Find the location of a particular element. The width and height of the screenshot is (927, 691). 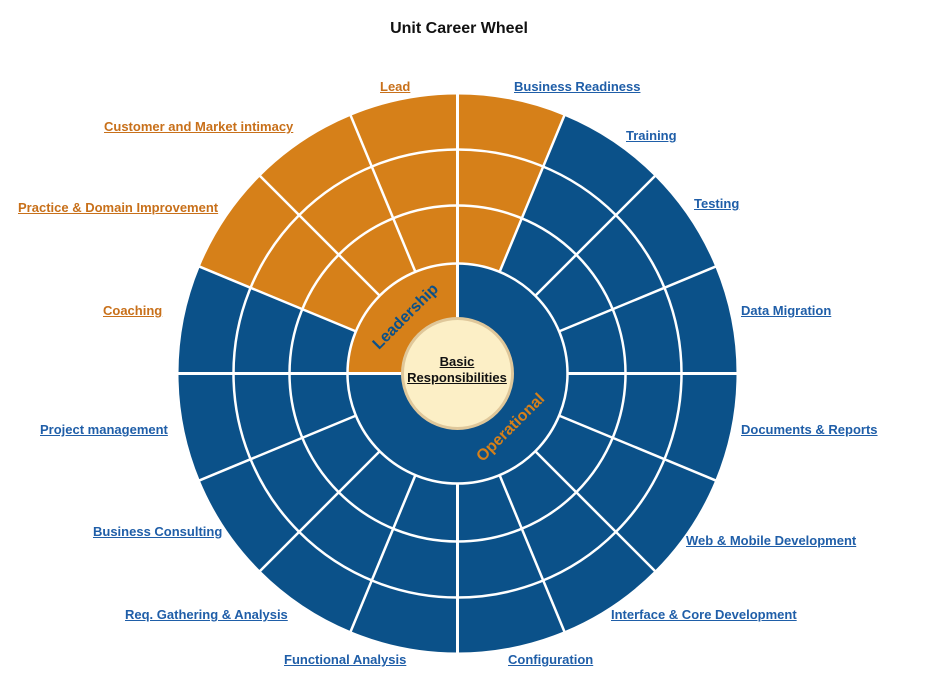

link-coaching: Coaching is located at coordinates (133, 310).